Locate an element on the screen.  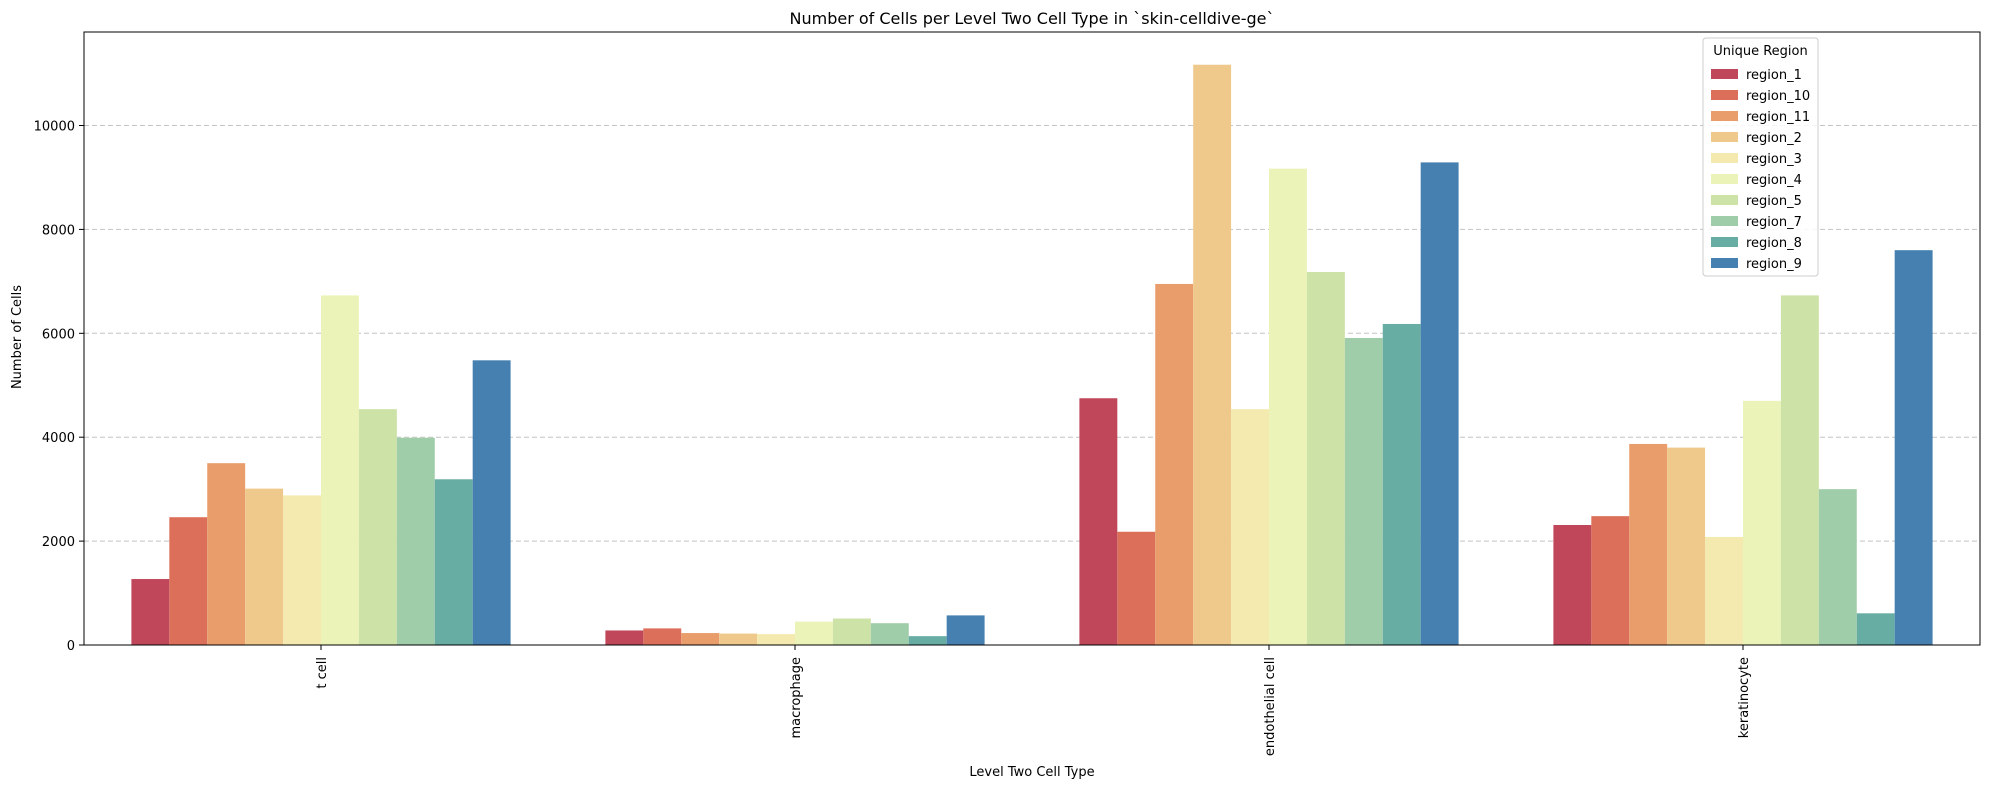
legend-entry: region_2 is located at coordinates (1774, 138).